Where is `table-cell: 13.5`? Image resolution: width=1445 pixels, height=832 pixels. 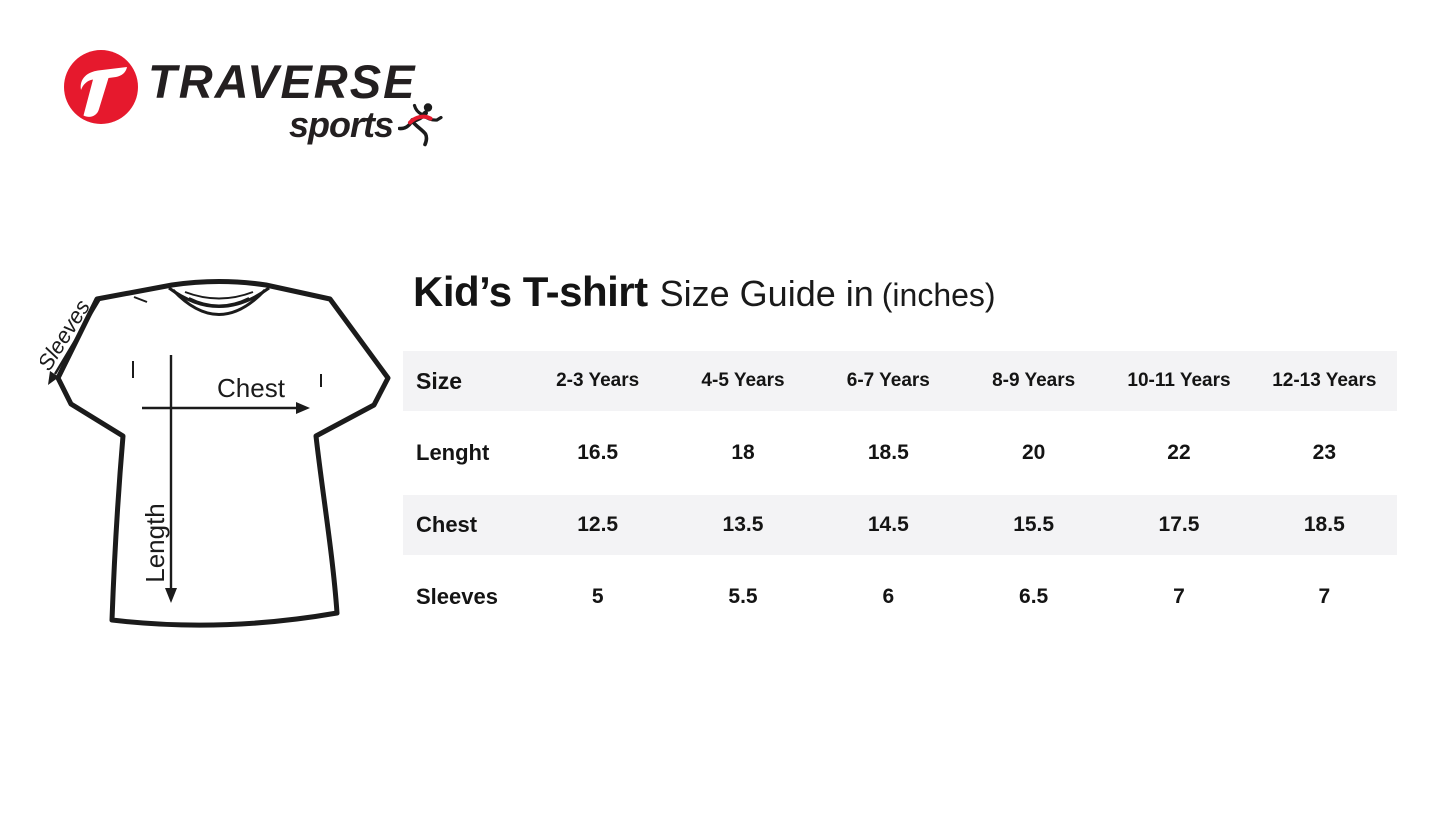 table-cell: 13.5 is located at coordinates (743, 524).